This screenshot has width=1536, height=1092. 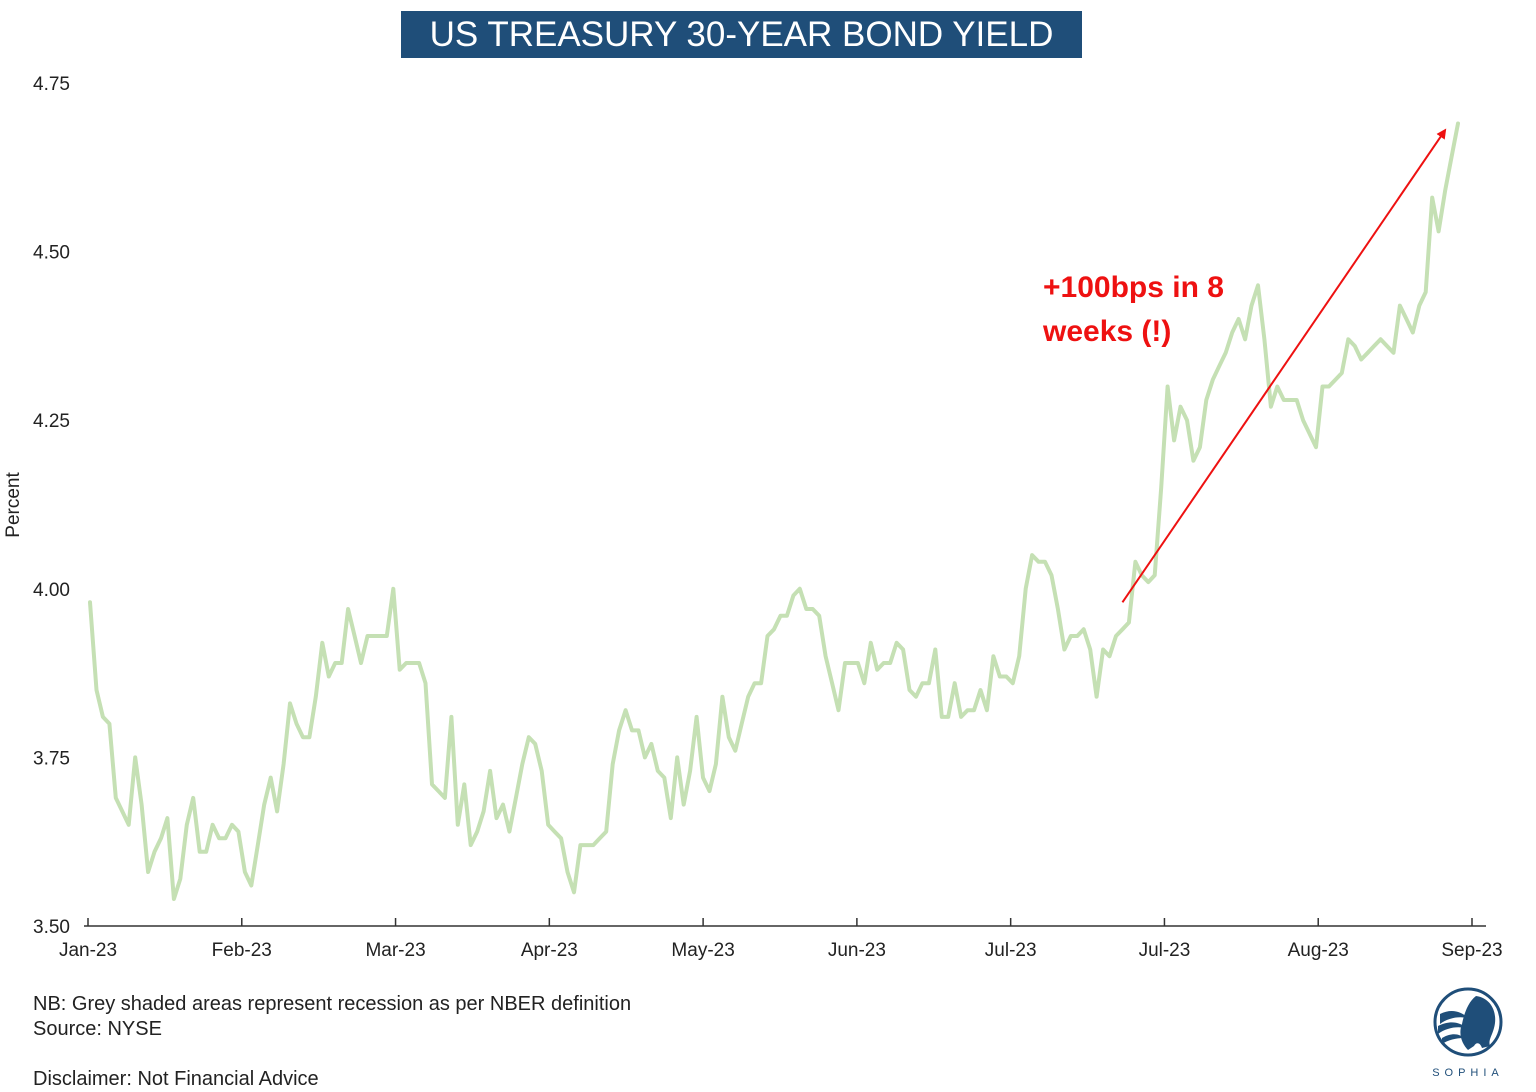 I want to click on annotation-arrow-group, so click(x=1284, y=365).